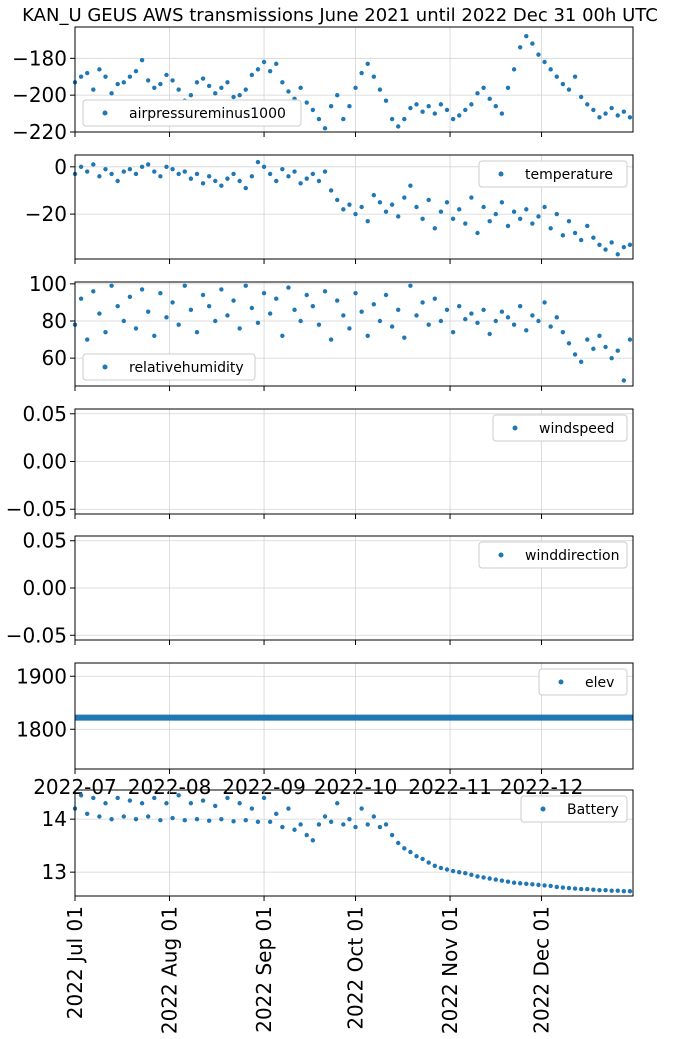  What do you see at coordinates (44, 462) in the screenshot?
I see `y-tick-label: 0.00` at bounding box center [44, 462].